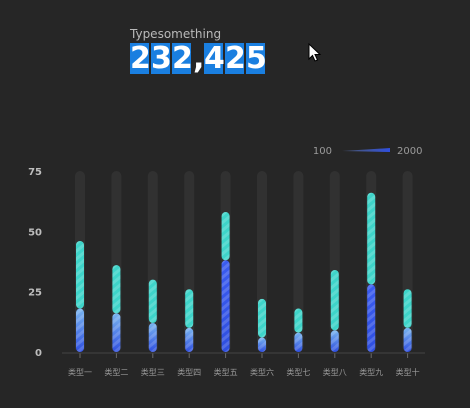 This screenshot has width=470, height=408. What do you see at coordinates (256, 58) in the screenshot?
I see `counter-digit: 5` at bounding box center [256, 58].